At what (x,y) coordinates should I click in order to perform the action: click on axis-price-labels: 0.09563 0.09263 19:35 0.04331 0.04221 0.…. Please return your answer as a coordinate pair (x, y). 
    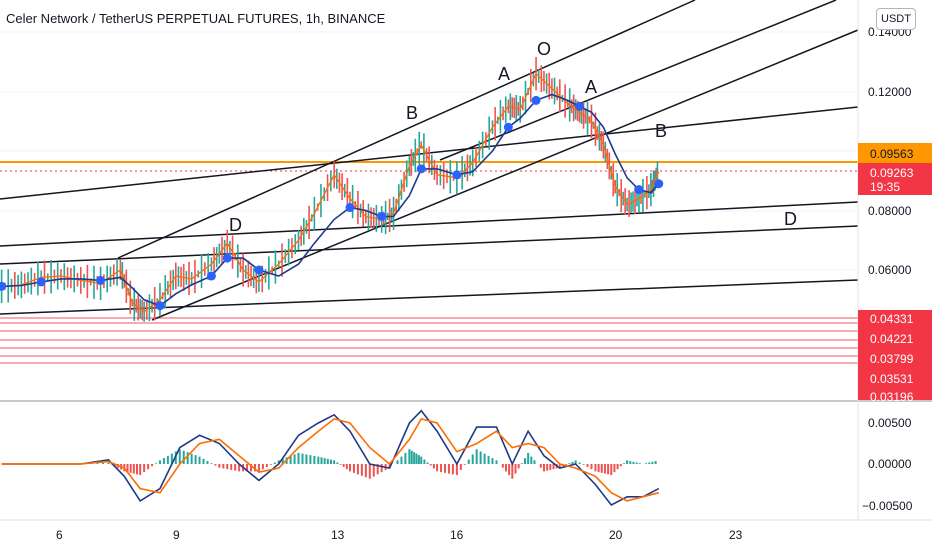
    Looking at the image, I should click on (895, 273).